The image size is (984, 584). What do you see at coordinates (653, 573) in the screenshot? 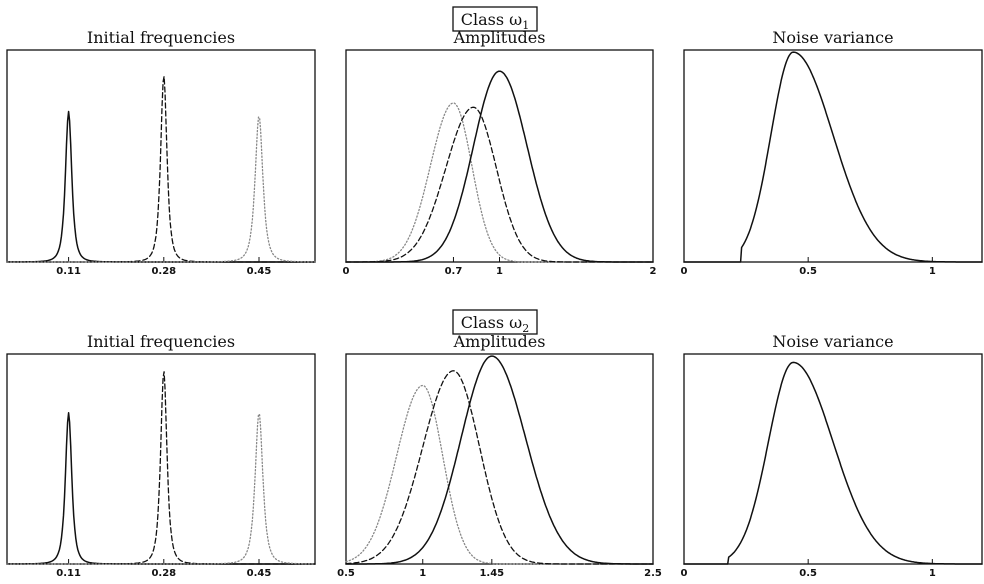
I see `x-tick-label: 2.5` at bounding box center [653, 573].